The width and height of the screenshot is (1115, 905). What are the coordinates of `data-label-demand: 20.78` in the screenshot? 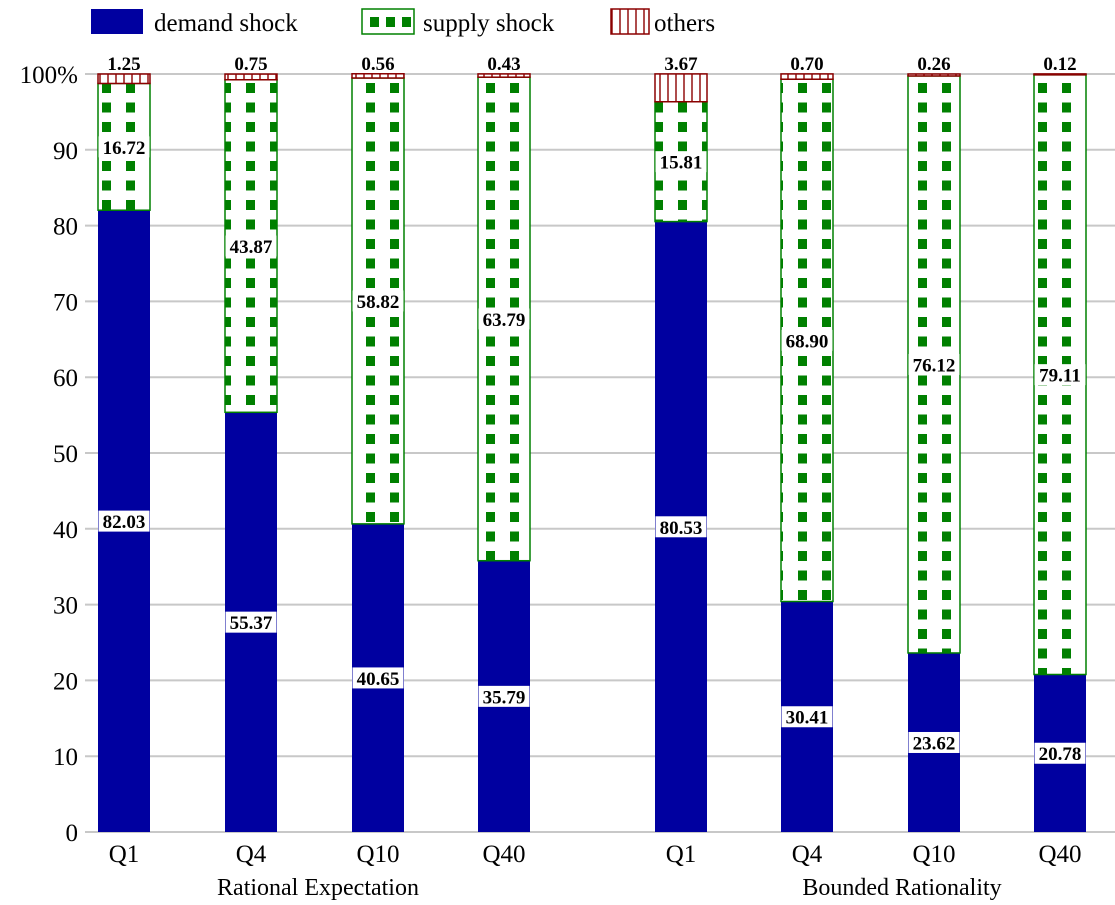 It's located at (1060, 754).